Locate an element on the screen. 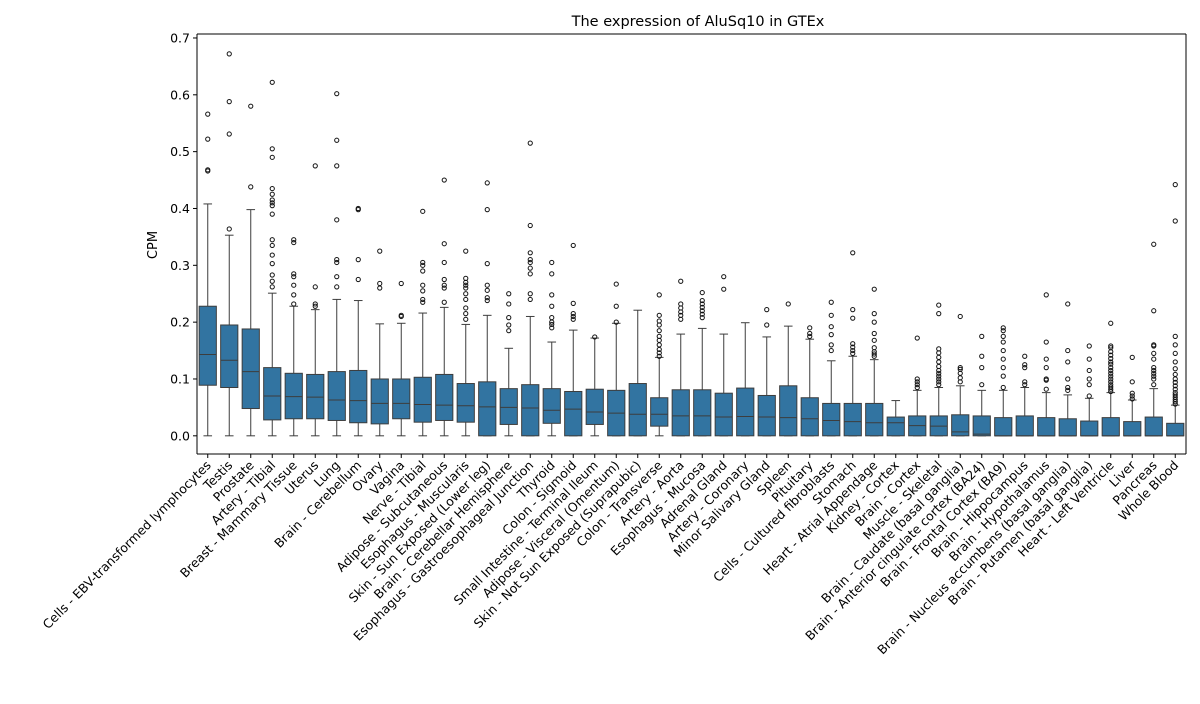 This screenshot has width=1200, height=704. y-tick-label: 0.7 is located at coordinates (180, 37).